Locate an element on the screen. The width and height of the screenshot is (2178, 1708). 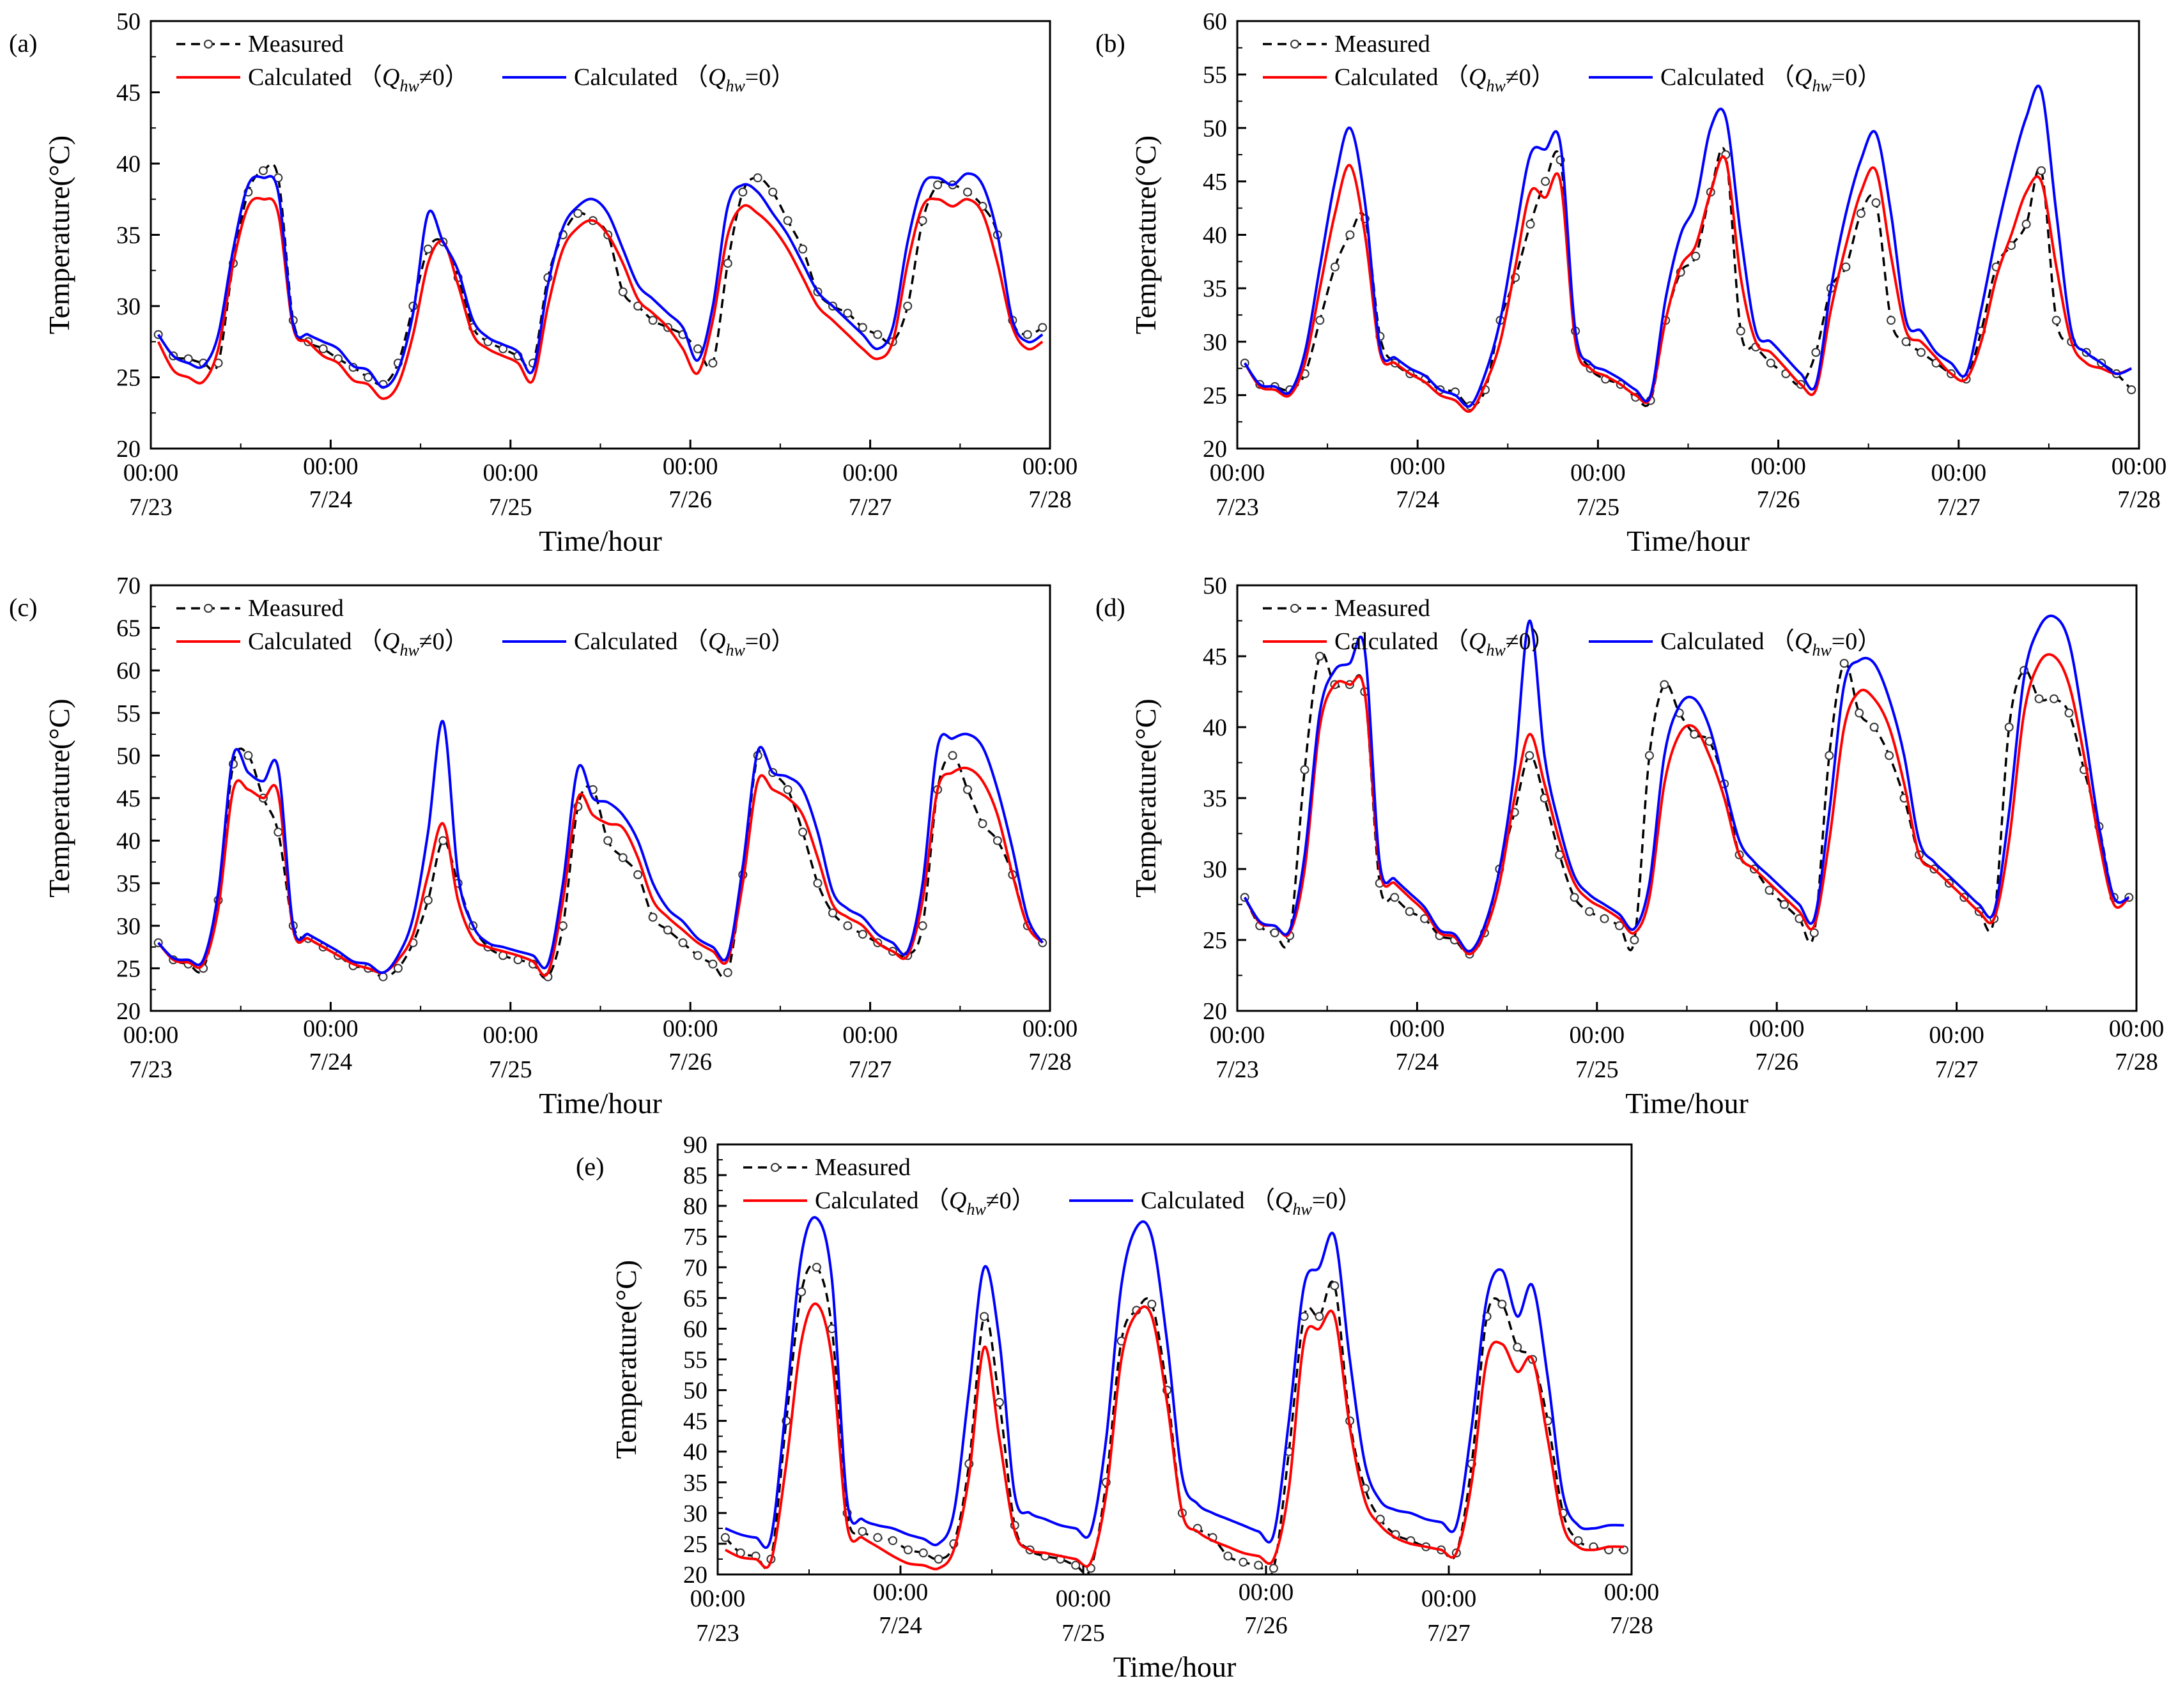
y-tick-label: 40 is located at coordinates (128, 164).